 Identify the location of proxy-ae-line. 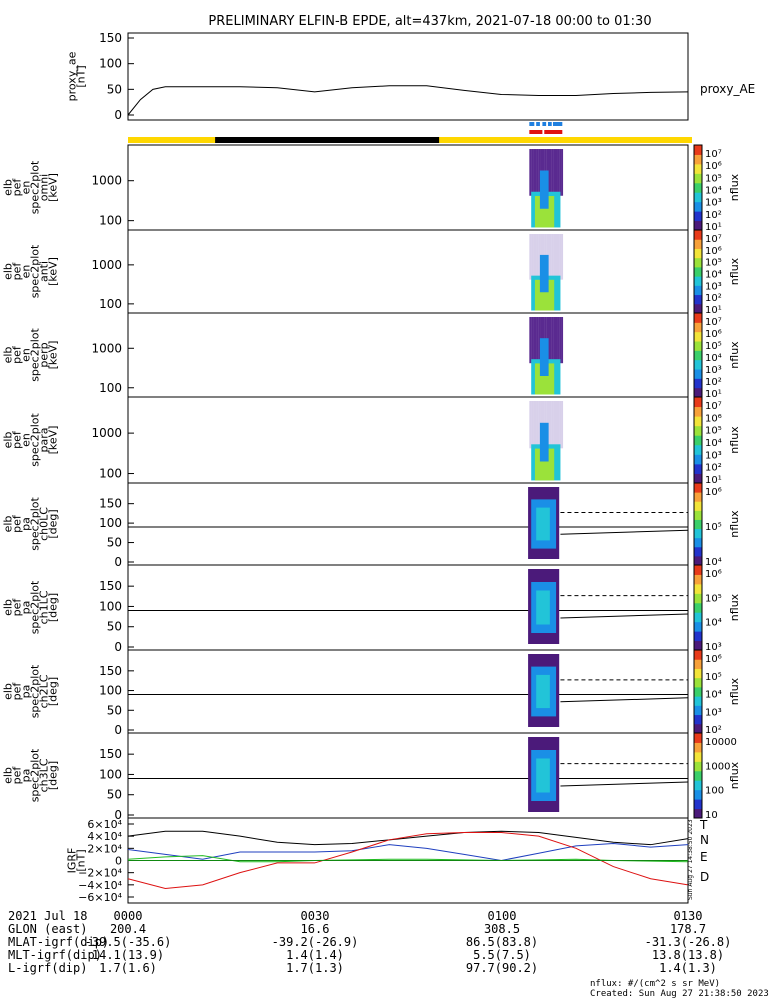
(408, 100).